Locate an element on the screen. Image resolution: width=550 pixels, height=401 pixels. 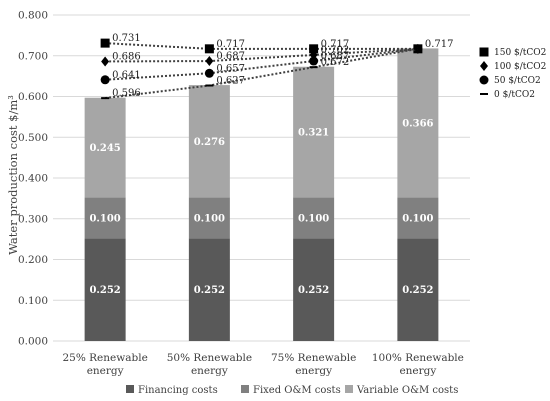
x-tick-line: 25% Renewable is located at coordinates (104, 358).